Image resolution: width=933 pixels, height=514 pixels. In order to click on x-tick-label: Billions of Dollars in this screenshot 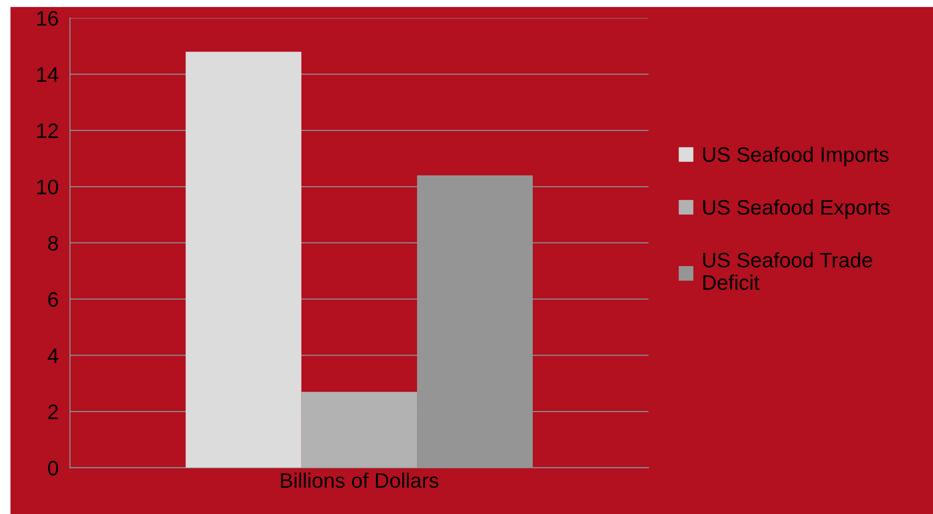, I will do `click(359, 480)`.